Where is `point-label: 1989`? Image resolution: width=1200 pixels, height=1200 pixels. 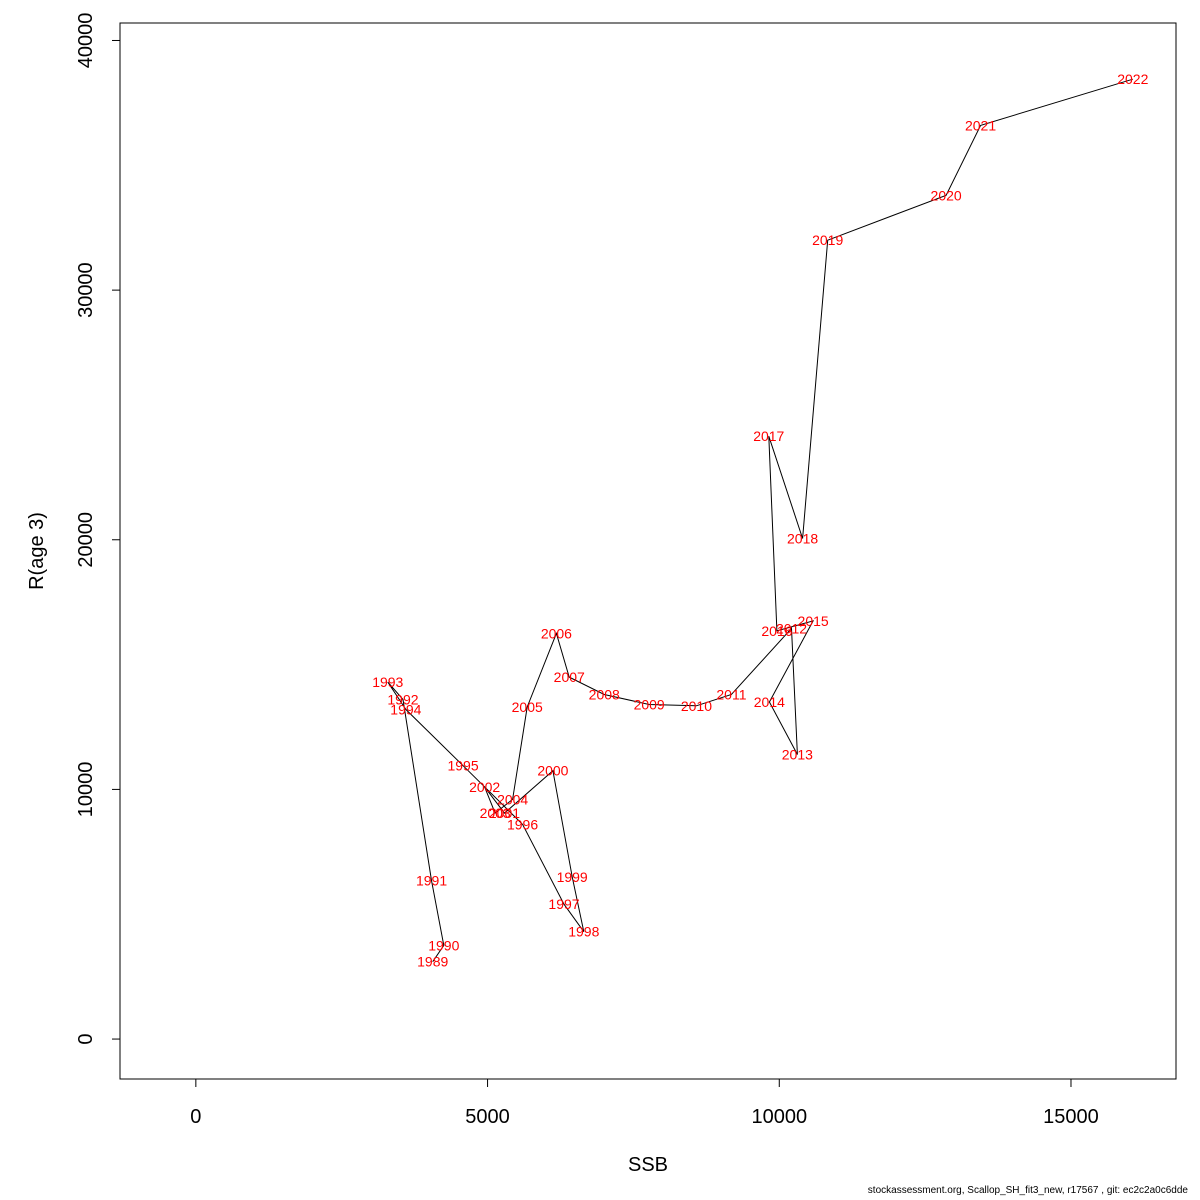 point-label: 1989 is located at coordinates (432, 962).